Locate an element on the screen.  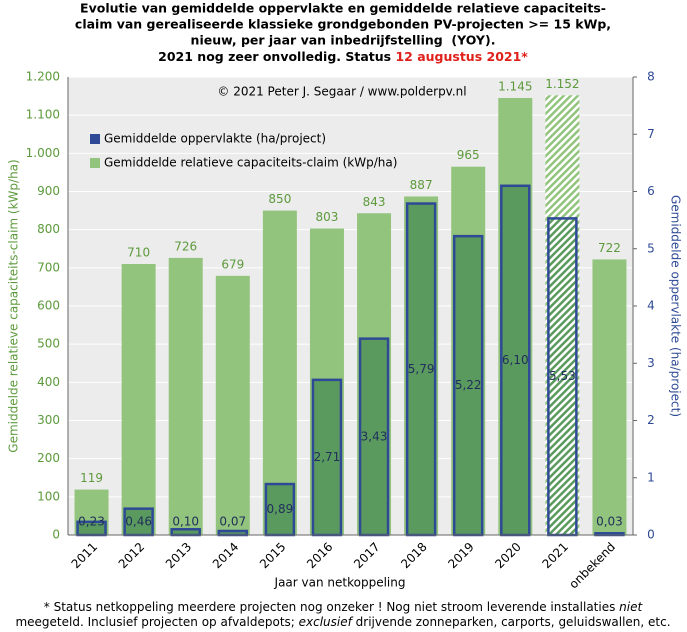
x-tick-label: 2013 is located at coordinates (178, 555).